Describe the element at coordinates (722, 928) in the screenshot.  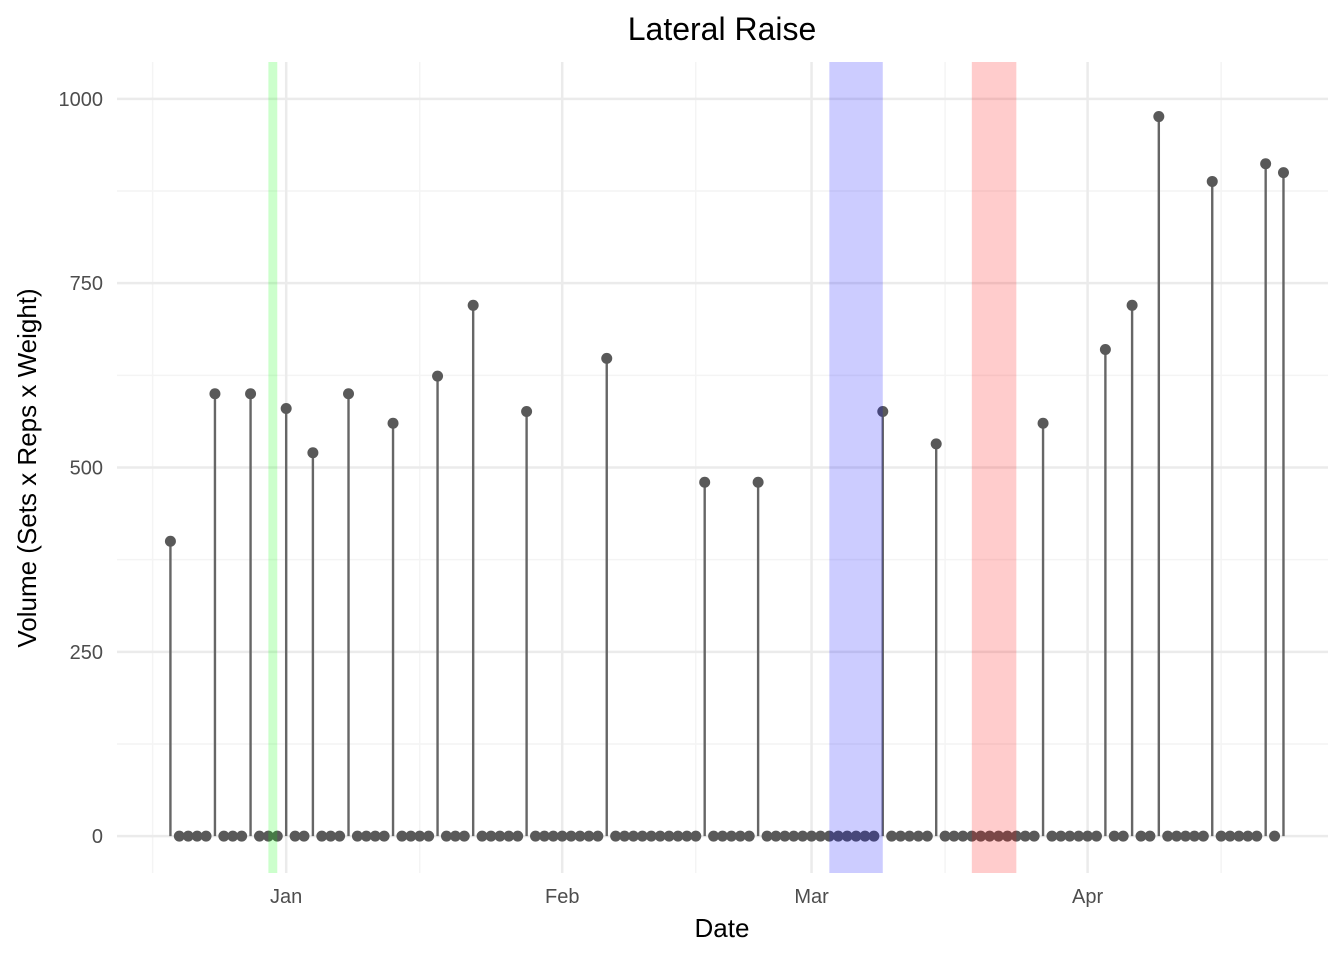
I see `x-axis-title: Date` at that location.